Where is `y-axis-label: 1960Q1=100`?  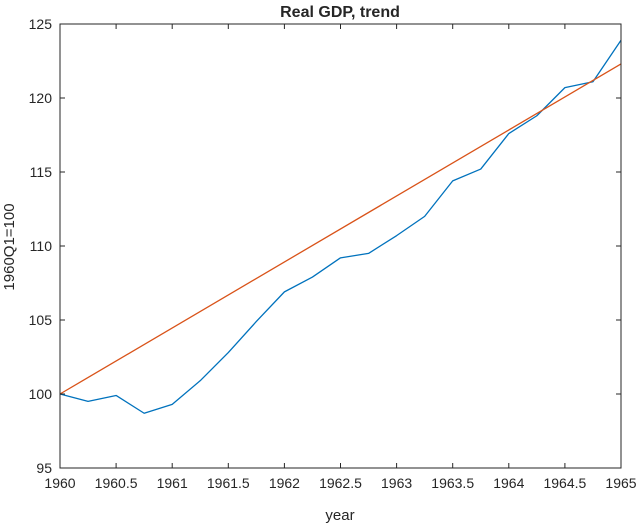 y-axis-label: 1960Q1=100 is located at coordinates (9, 246).